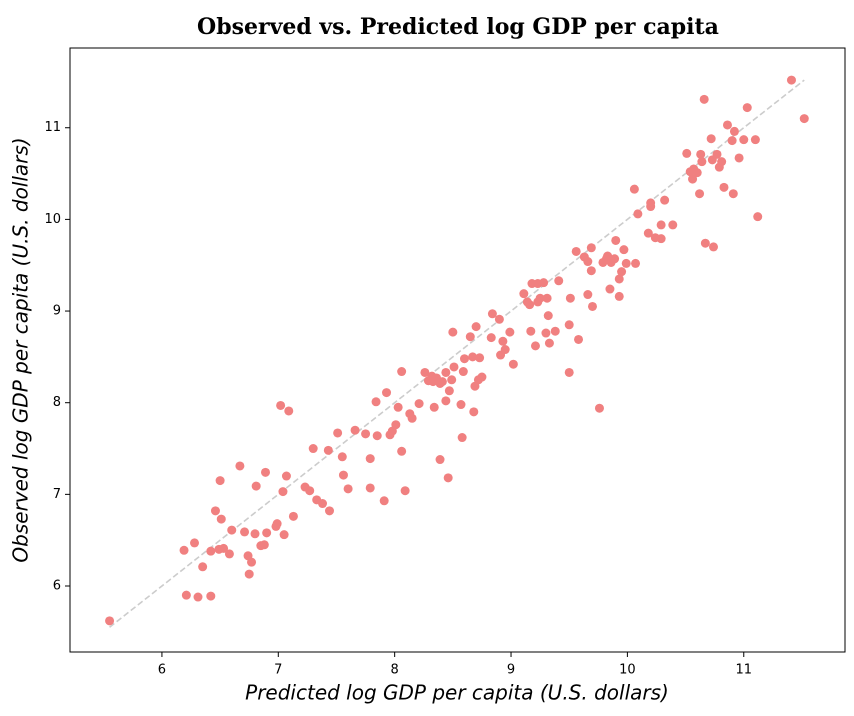  I want to click on x-tick-label: 10, so click(627, 670).